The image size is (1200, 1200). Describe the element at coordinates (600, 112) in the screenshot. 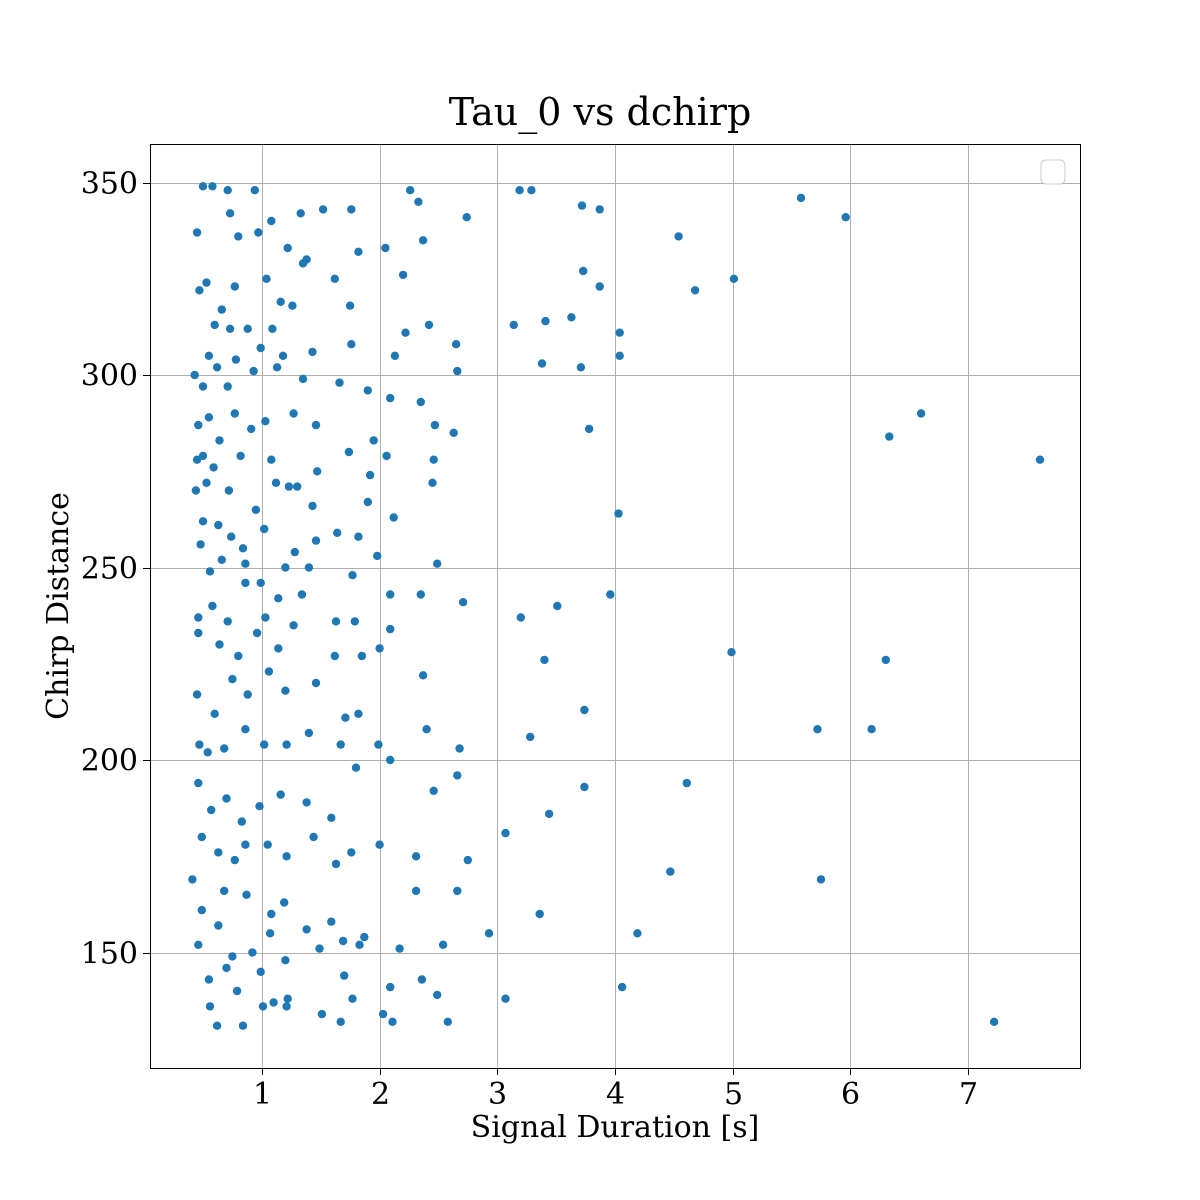

I see `chart-title: Tau_0 vs dchirp` at that location.